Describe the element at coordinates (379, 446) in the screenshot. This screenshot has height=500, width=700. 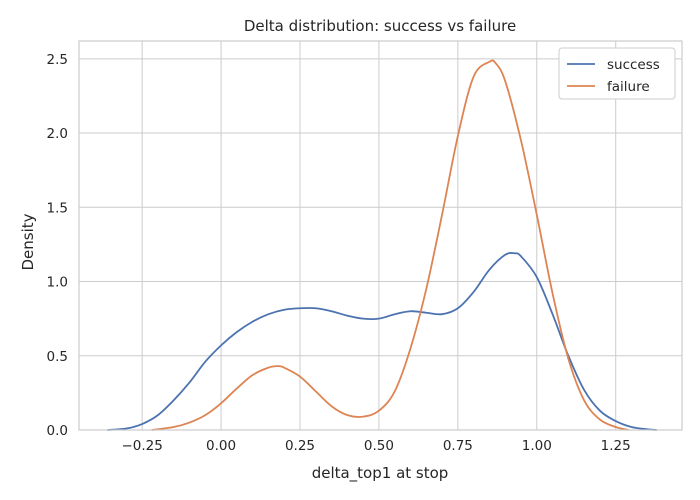
I see `x-tick-label: 0.50` at that location.